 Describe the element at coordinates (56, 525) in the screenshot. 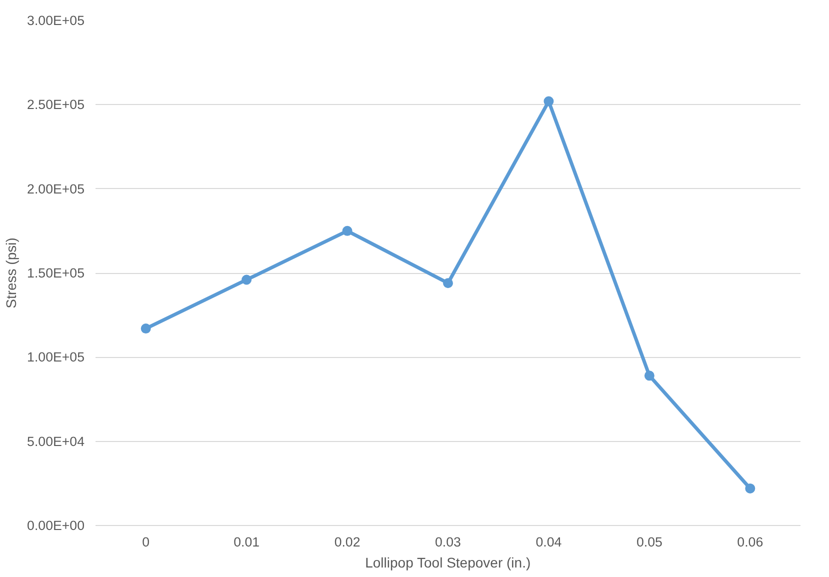

I see `y-tick-label: 0.00E+00` at that location.